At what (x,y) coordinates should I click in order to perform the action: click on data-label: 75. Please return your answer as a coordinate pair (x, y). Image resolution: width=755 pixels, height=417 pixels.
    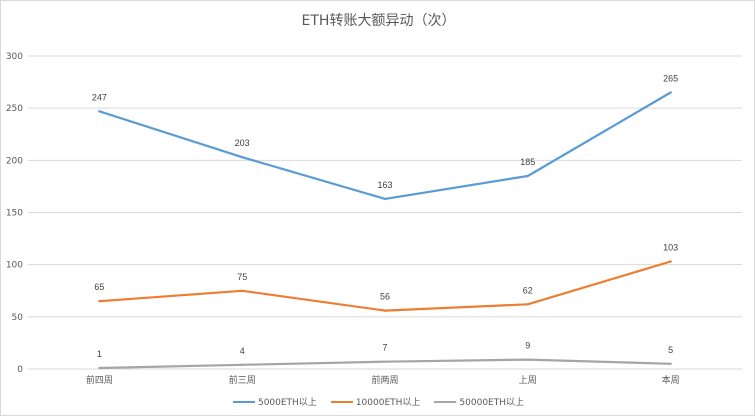
    Looking at the image, I should click on (242, 277).